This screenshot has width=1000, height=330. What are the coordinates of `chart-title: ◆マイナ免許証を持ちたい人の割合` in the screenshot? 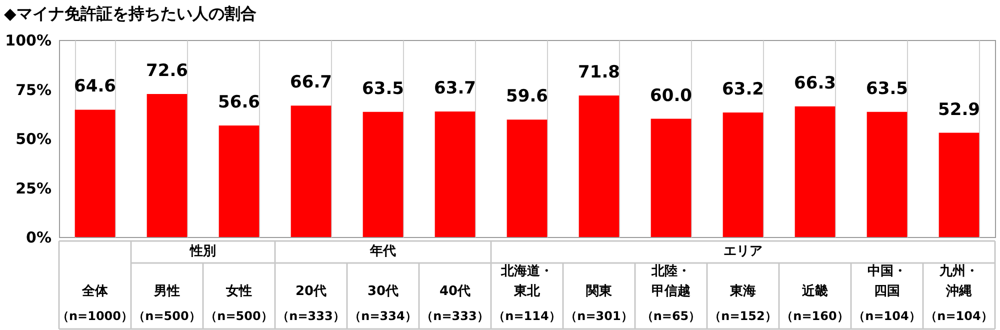 It's located at (130, 14).